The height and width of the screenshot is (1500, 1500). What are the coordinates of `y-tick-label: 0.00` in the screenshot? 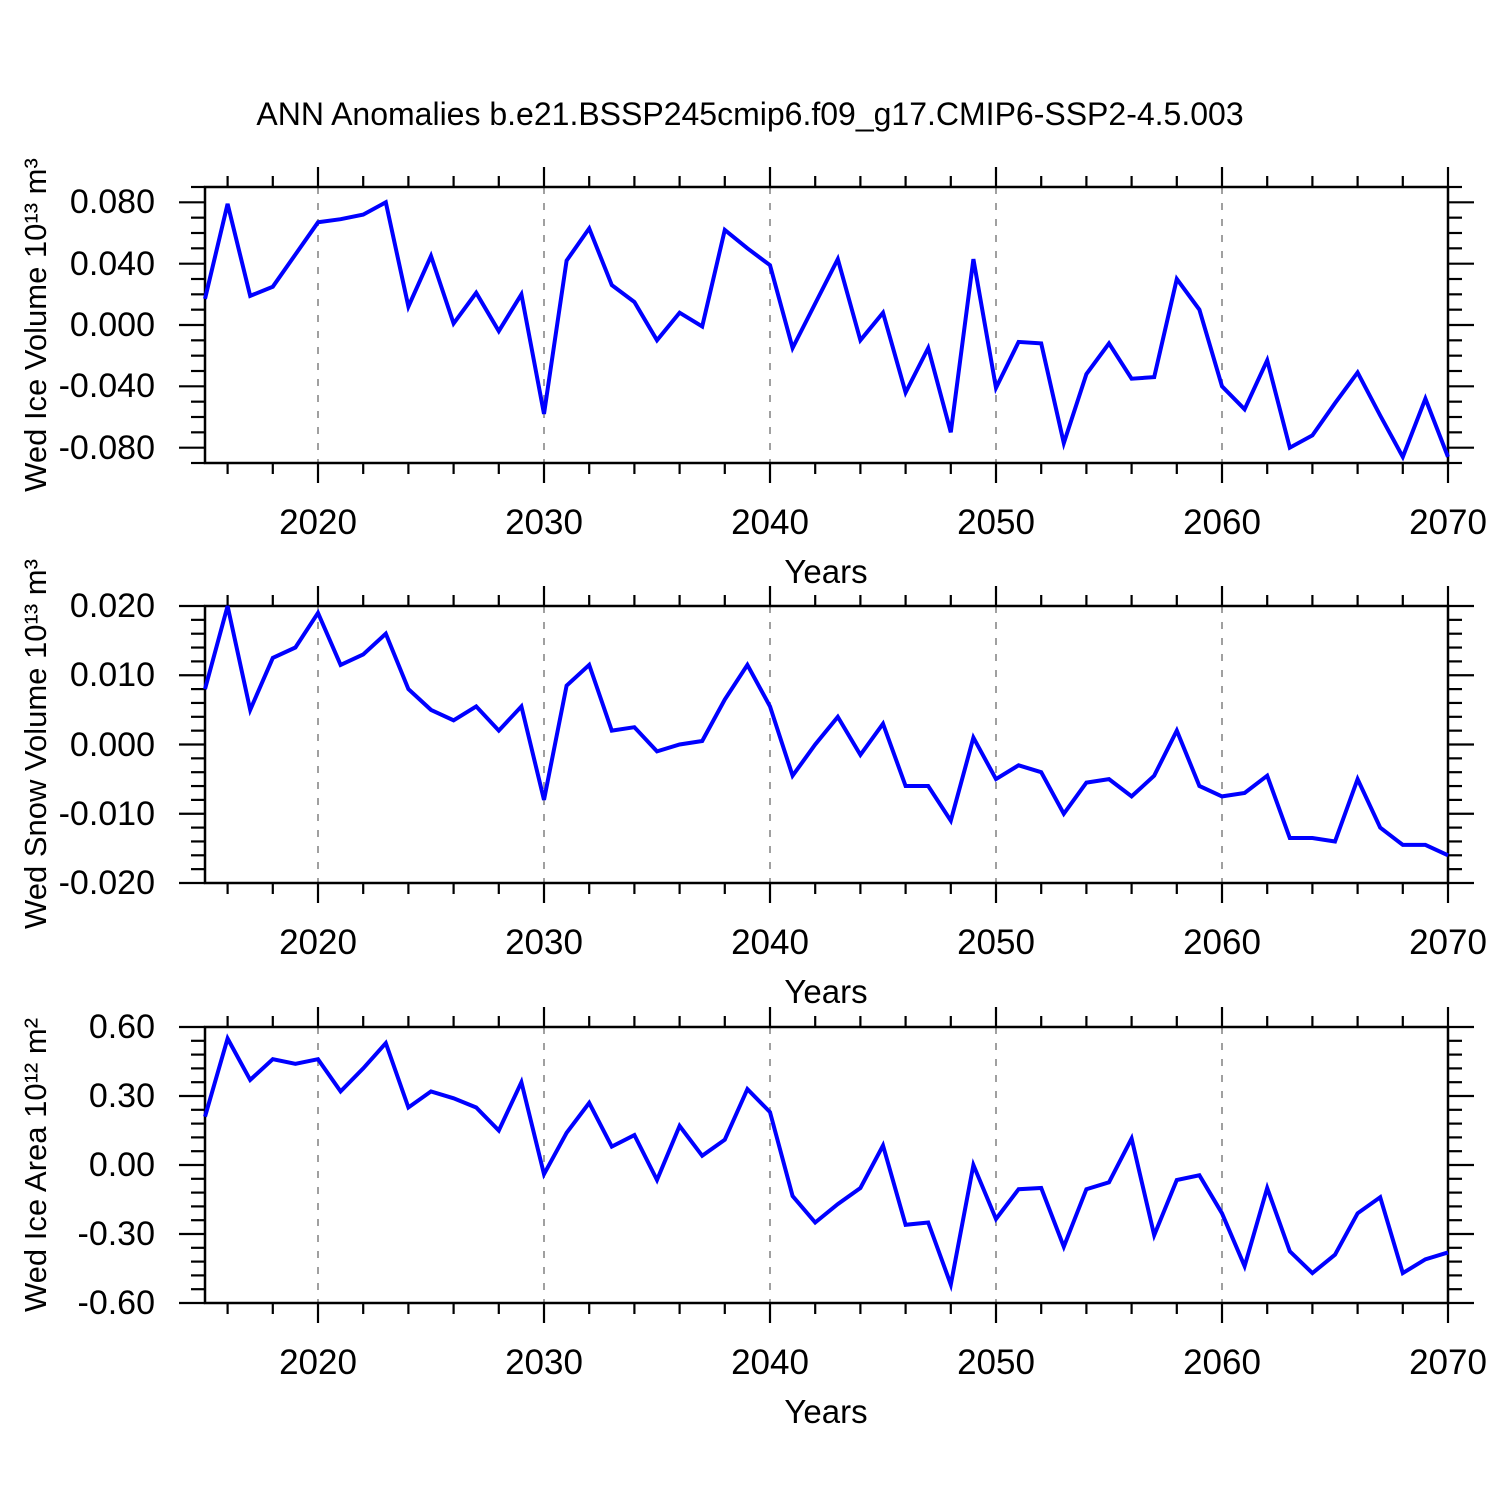 It's located at (121, 1165).